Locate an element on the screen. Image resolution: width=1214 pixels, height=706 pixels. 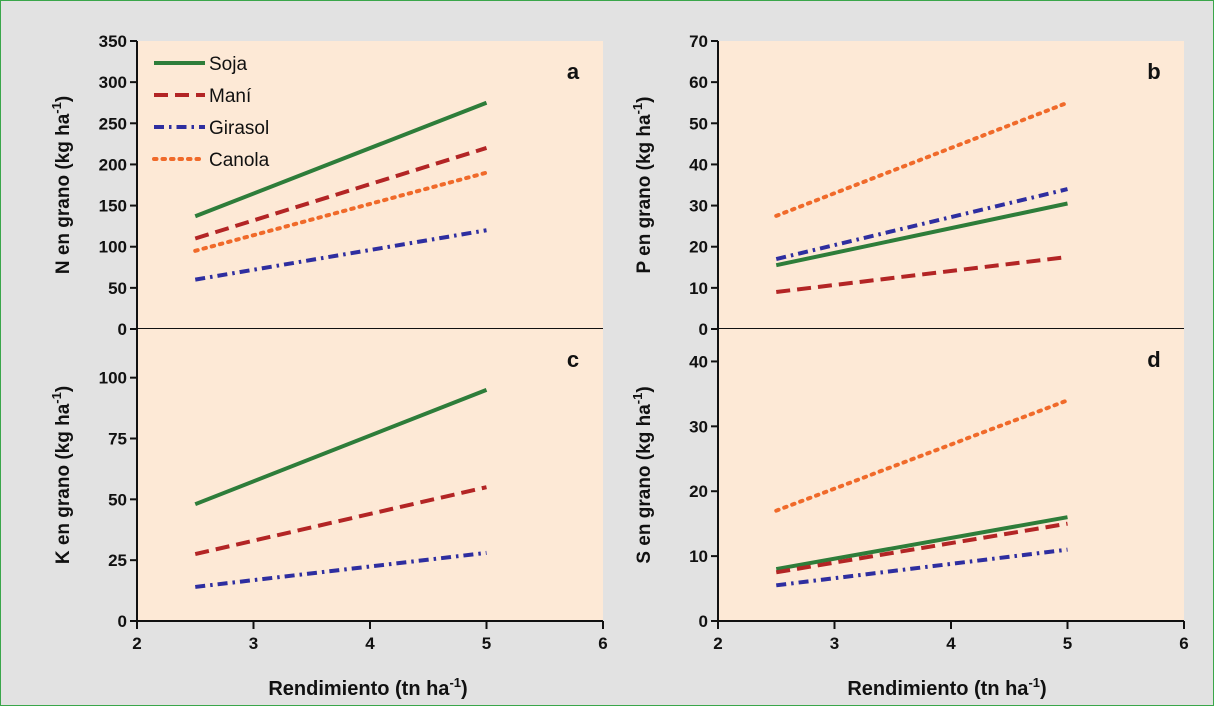
y-tick-label: 350 is located at coordinates (113, 41).